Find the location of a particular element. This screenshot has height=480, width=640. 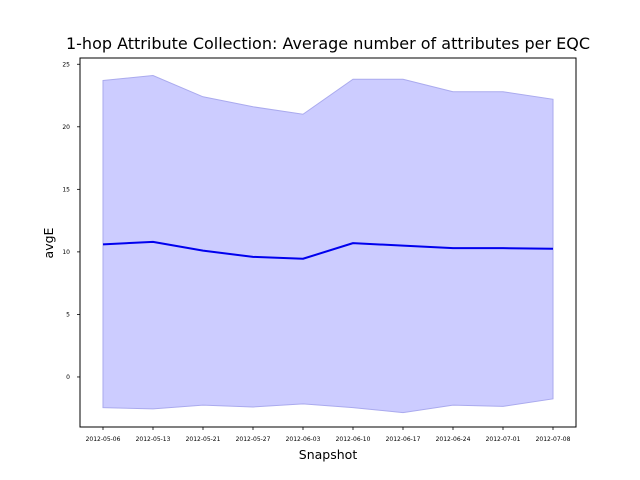

mean-line is located at coordinates (328, 250).